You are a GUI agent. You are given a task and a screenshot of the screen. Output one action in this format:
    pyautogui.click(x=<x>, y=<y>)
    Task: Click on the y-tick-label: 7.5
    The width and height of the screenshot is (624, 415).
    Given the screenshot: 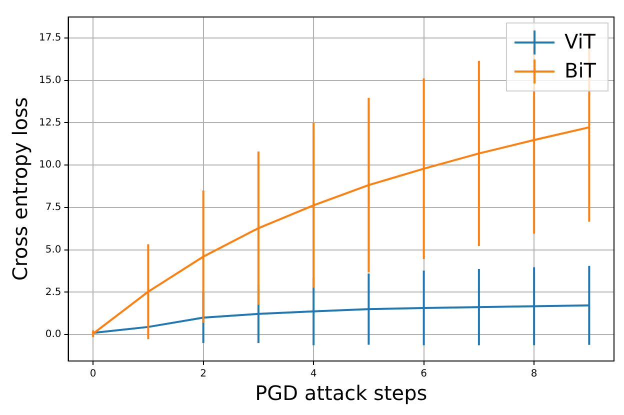 What is the action you would take?
    pyautogui.click(x=53, y=208)
    